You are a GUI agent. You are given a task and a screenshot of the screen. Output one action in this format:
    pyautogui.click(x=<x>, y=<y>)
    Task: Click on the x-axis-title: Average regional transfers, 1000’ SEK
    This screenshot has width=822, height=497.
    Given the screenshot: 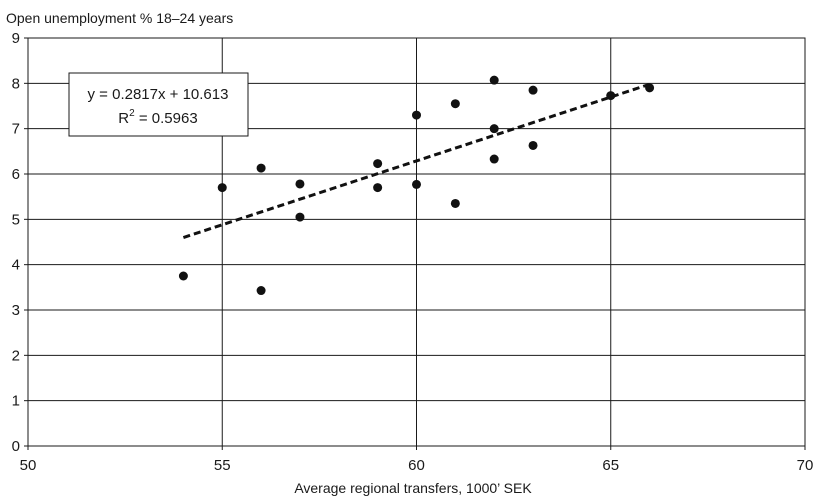 What is the action you would take?
    pyautogui.click(x=413, y=488)
    